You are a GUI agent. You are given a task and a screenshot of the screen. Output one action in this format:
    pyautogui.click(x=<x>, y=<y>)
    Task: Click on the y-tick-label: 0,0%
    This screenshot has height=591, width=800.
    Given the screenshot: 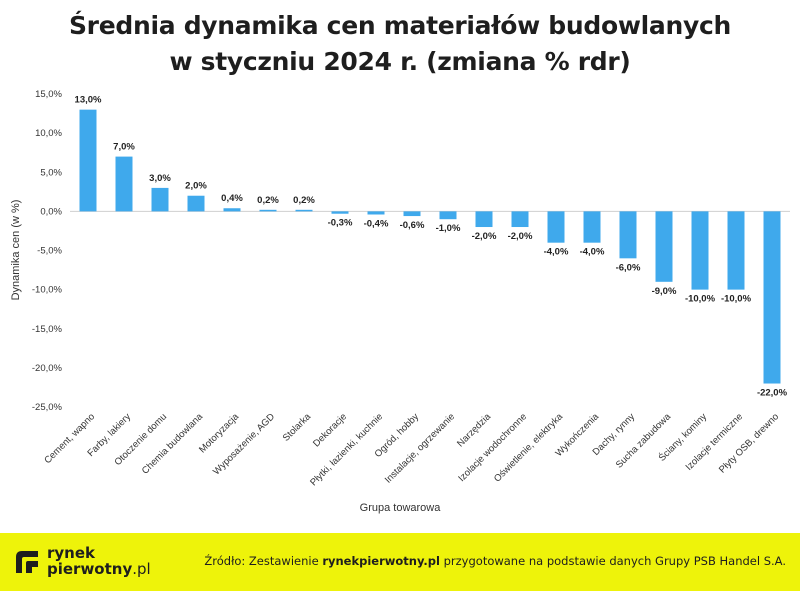 What is the action you would take?
    pyautogui.click(x=51, y=211)
    